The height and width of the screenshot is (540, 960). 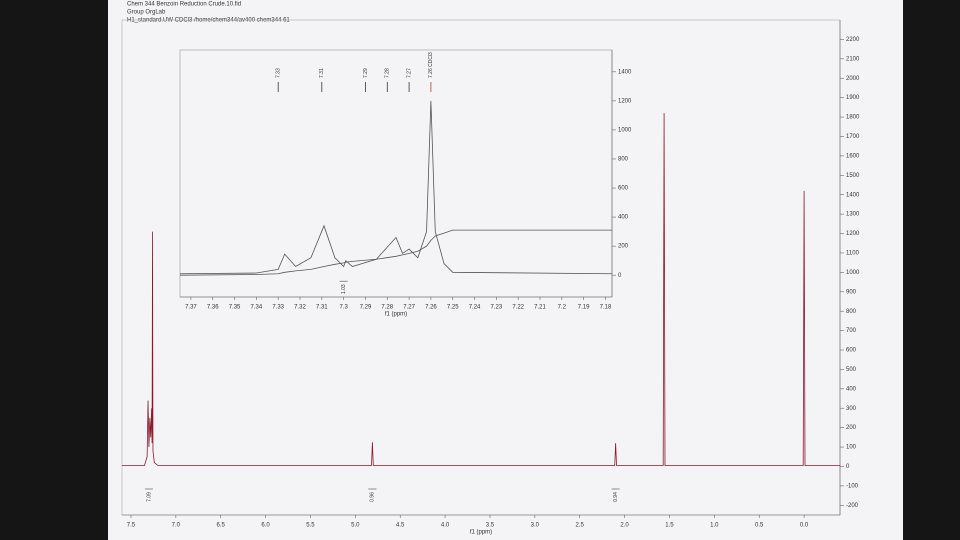 What do you see at coordinates (400, 526) in the screenshot?
I see `x-tick-label: 4.5` at bounding box center [400, 526].